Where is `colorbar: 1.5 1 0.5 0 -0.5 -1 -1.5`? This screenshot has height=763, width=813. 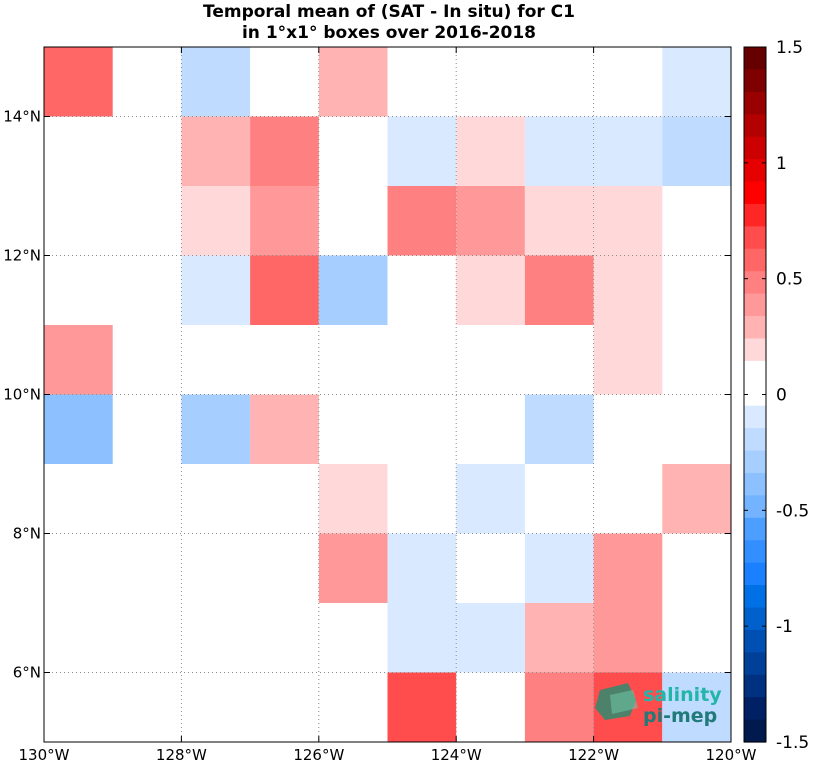
colorbar: 1.5 1 0.5 0 -0.5 -1 -1.5 is located at coordinates (776, 395).